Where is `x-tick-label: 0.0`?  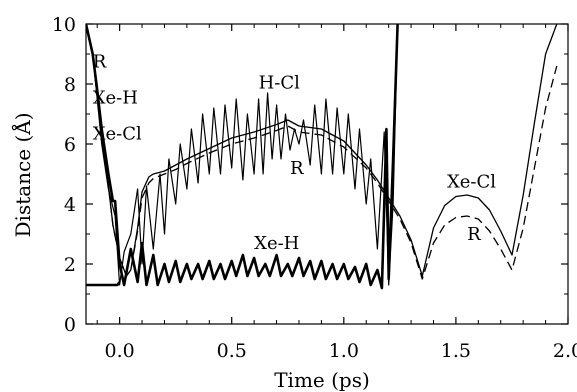 x-tick-label: 0.0 is located at coordinates (120, 351).